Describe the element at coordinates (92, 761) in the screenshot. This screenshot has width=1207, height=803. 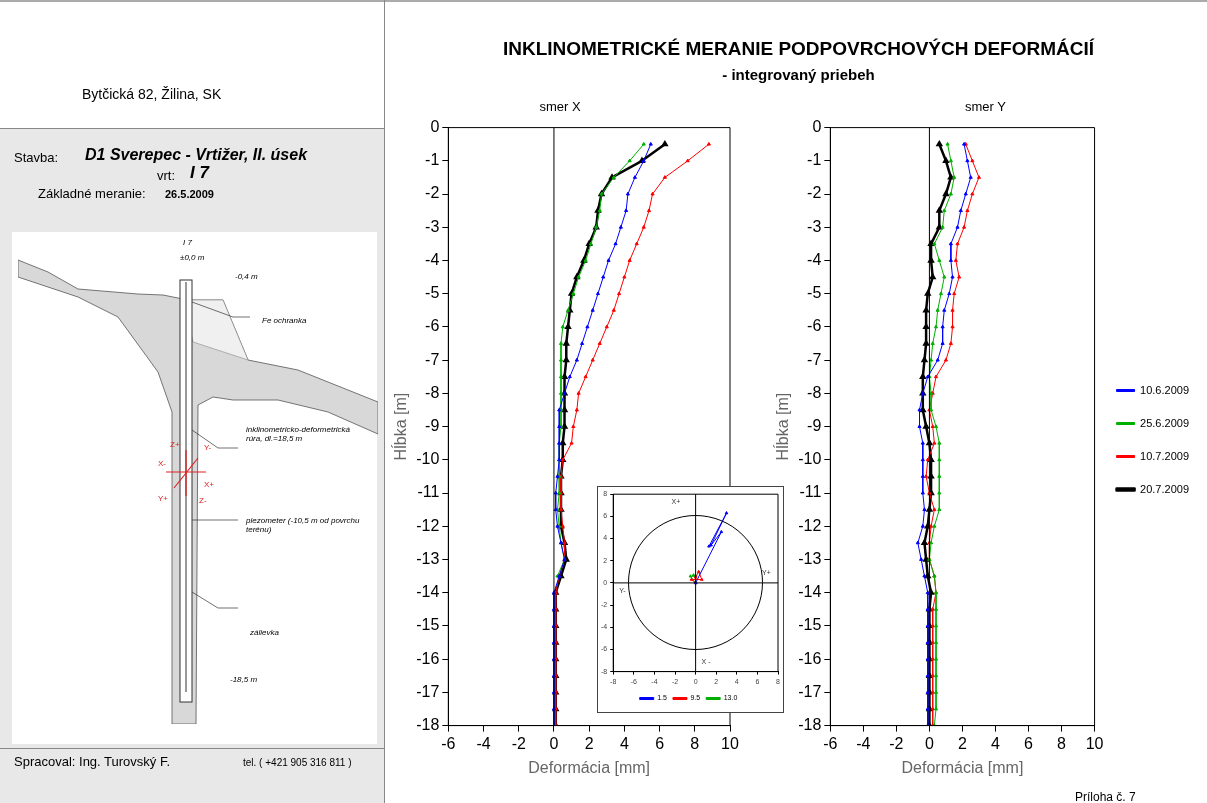
I see `text: Spracoval: Ing. Turovský F.` at that location.